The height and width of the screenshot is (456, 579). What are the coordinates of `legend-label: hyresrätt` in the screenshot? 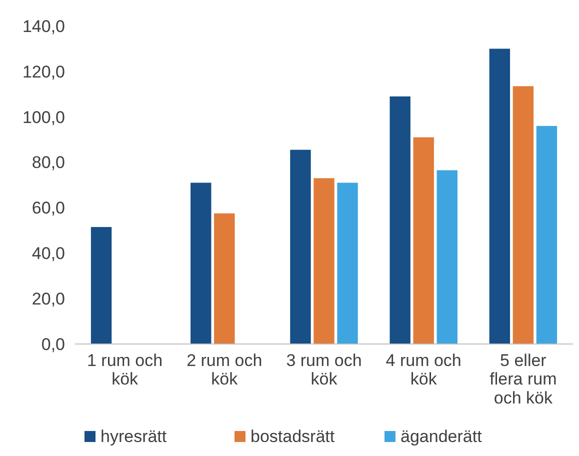 It's located at (133, 436).